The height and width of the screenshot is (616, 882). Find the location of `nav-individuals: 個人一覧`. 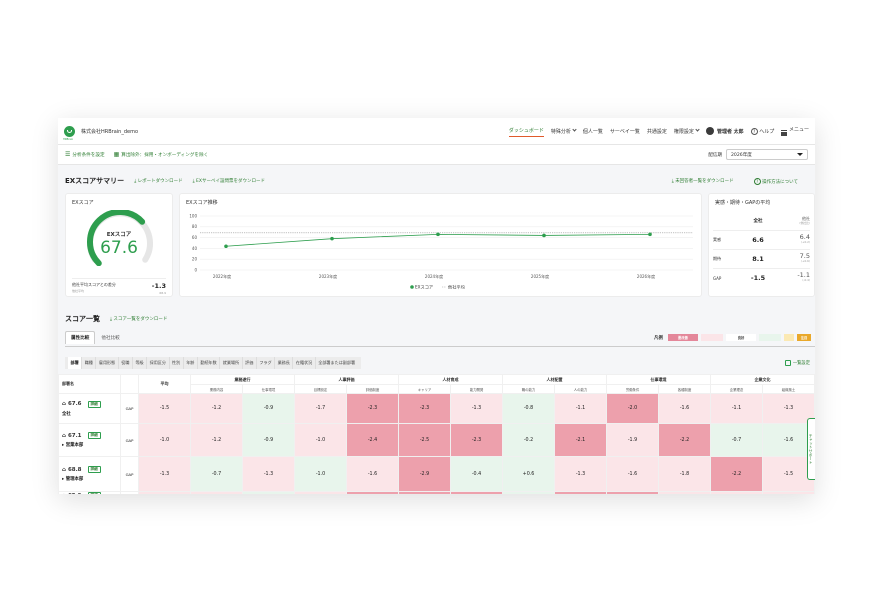

nav-individuals: 個人一覧 is located at coordinates (592, 131).